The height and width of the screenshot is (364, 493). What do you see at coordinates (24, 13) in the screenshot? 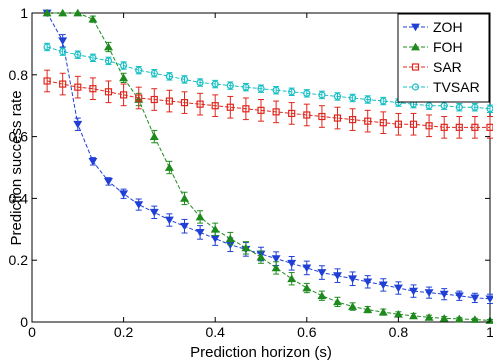
I see `y-tick-label: 1` at bounding box center [24, 13].